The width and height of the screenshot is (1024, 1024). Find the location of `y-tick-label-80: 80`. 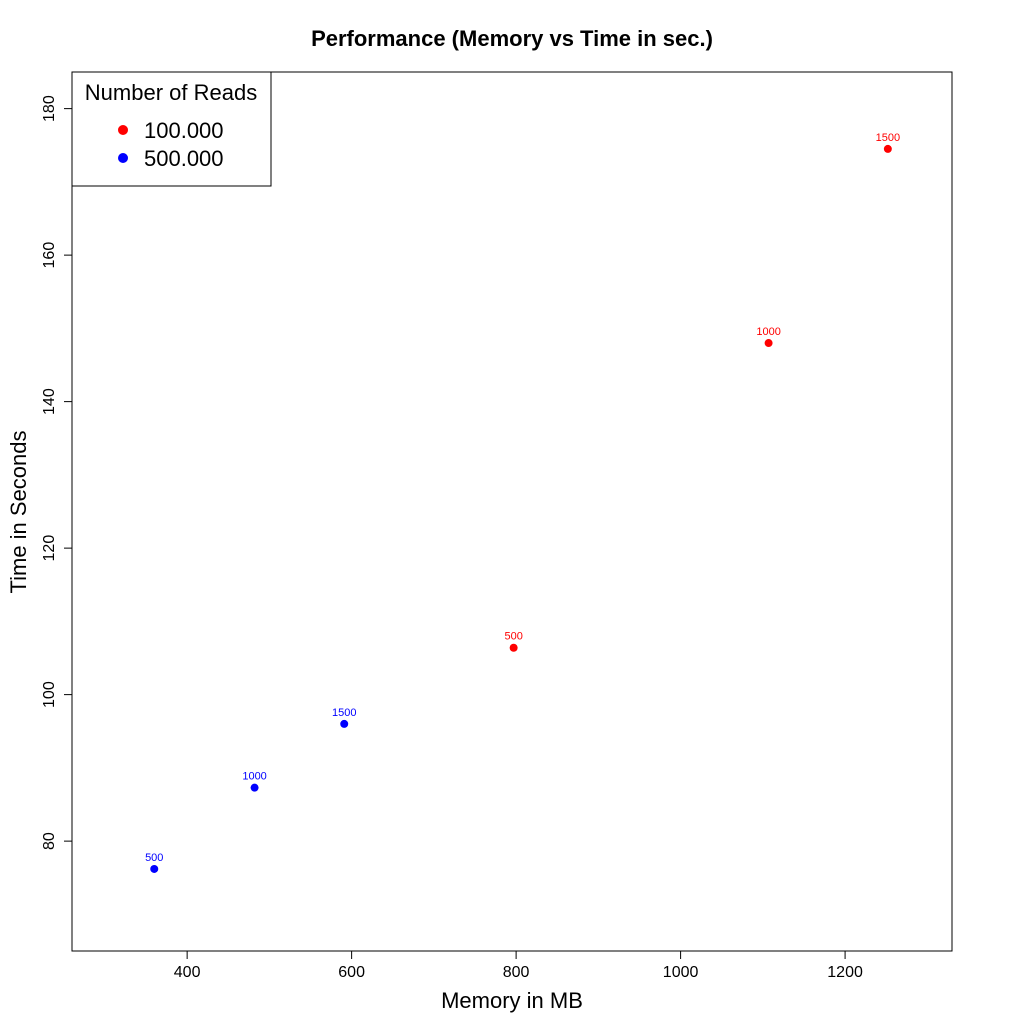

y-tick-label-80: 80 is located at coordinates (49, 841).